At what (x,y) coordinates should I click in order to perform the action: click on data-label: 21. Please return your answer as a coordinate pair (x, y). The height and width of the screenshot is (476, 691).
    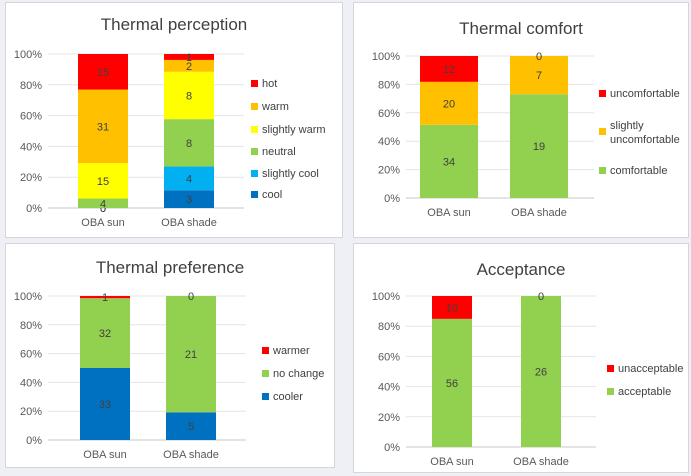
    Looking at the image, I should click on (191, 355).